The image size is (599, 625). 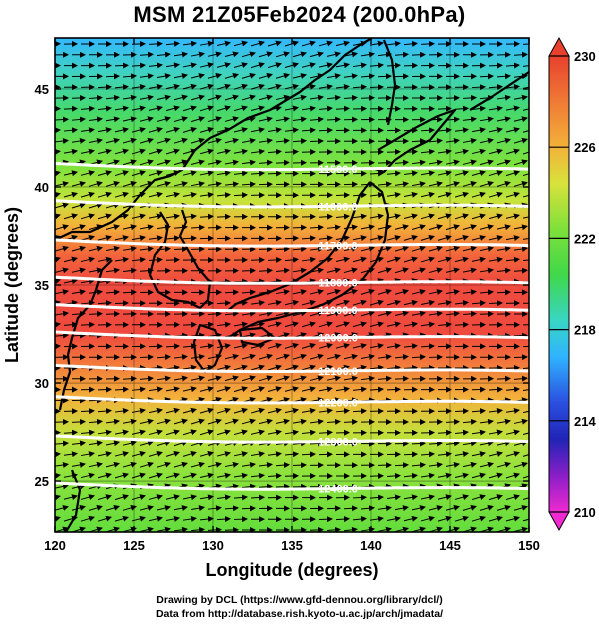 I want to click on contour-label: 11800.0, so click(x=337, y=284).